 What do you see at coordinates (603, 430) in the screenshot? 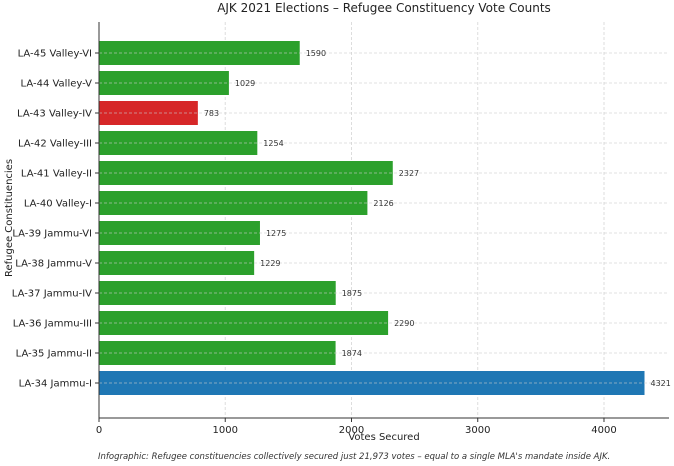
I see `x-tick-label: 4000` at bounding box center [603, 430].